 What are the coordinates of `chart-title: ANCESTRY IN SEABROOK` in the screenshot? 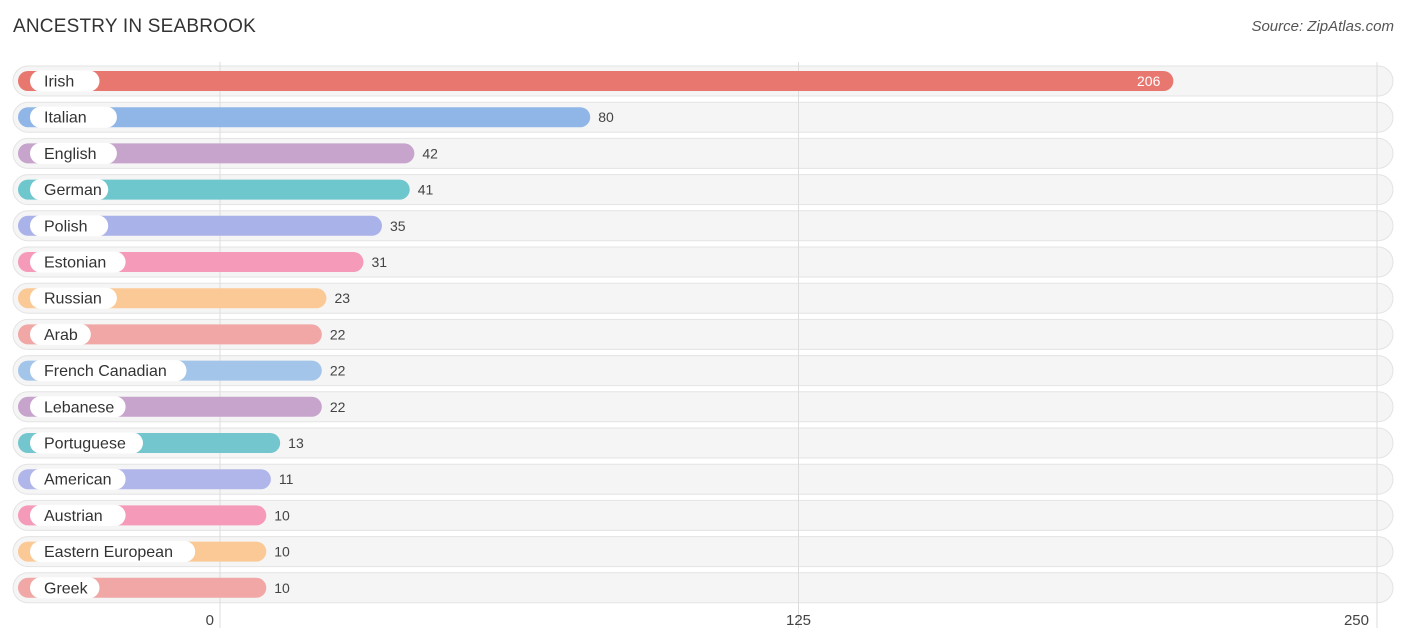 It's located at (134, 26).